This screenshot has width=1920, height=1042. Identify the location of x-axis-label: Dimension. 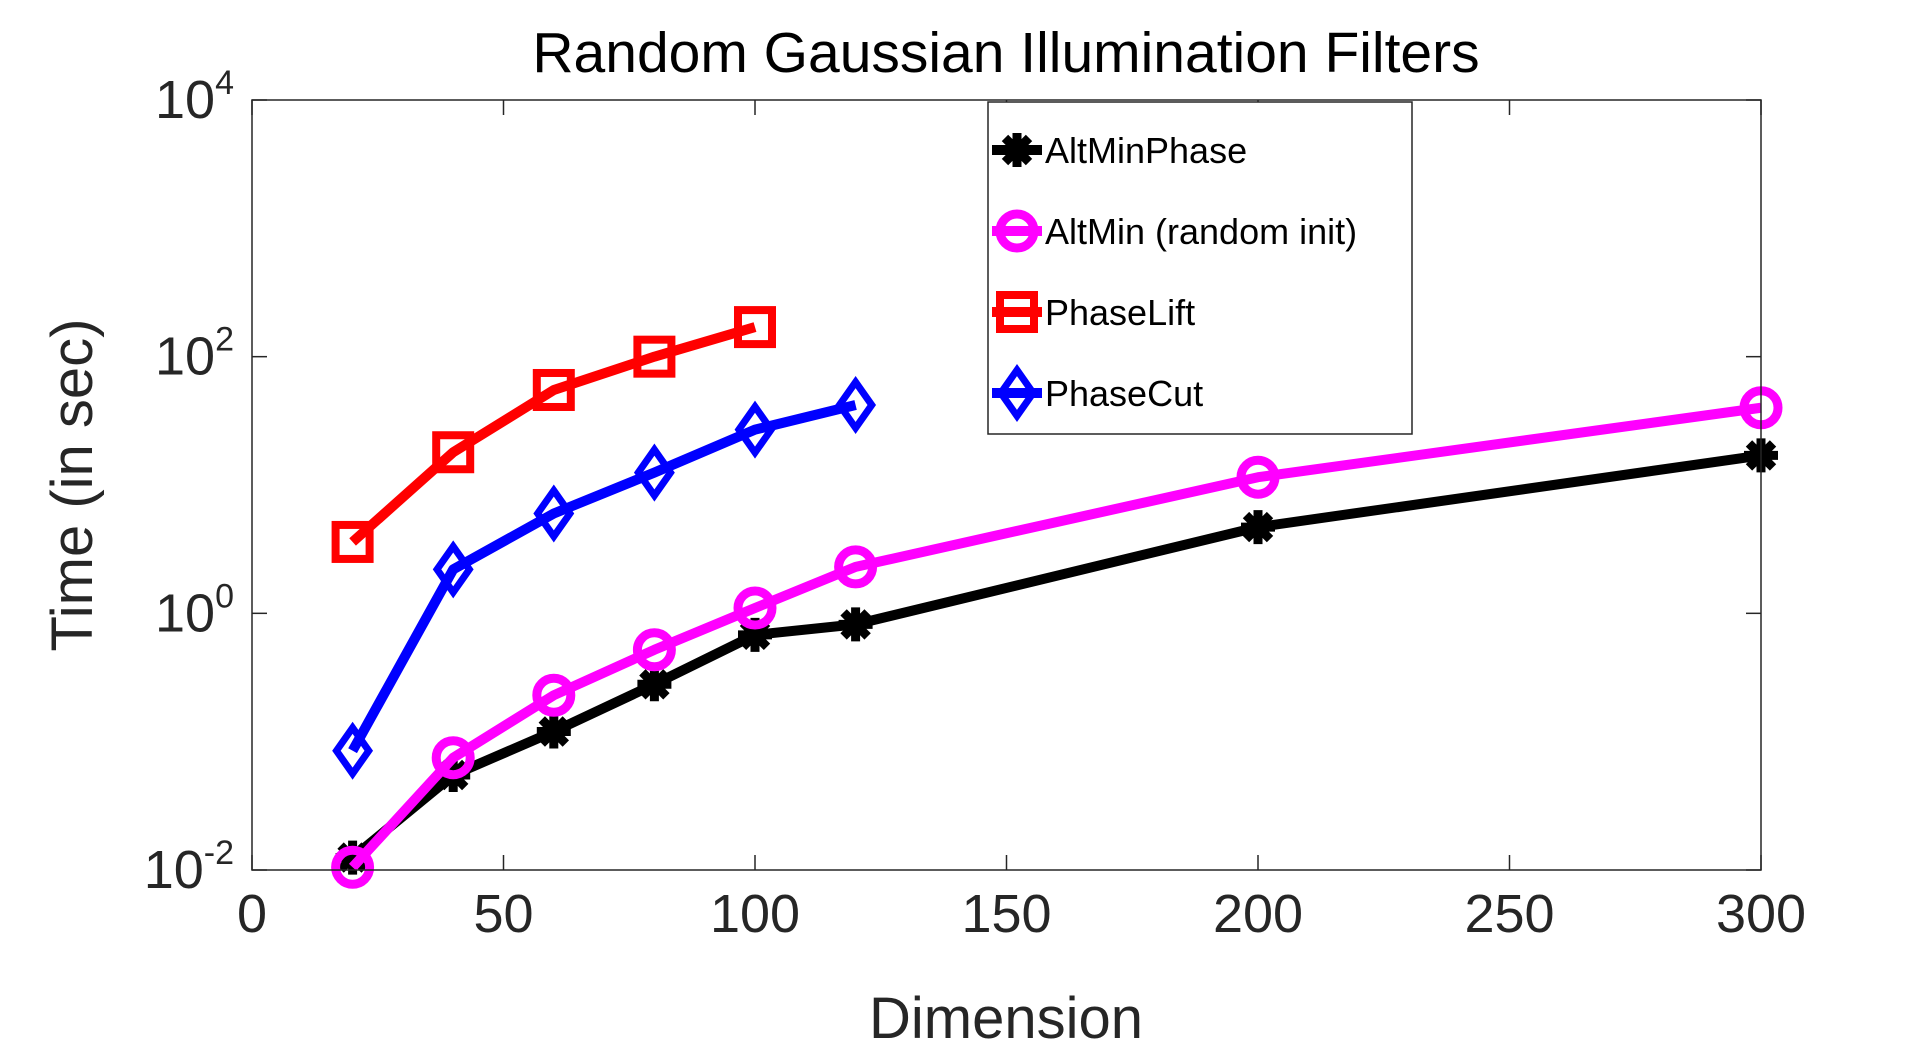
(1006, 1014).